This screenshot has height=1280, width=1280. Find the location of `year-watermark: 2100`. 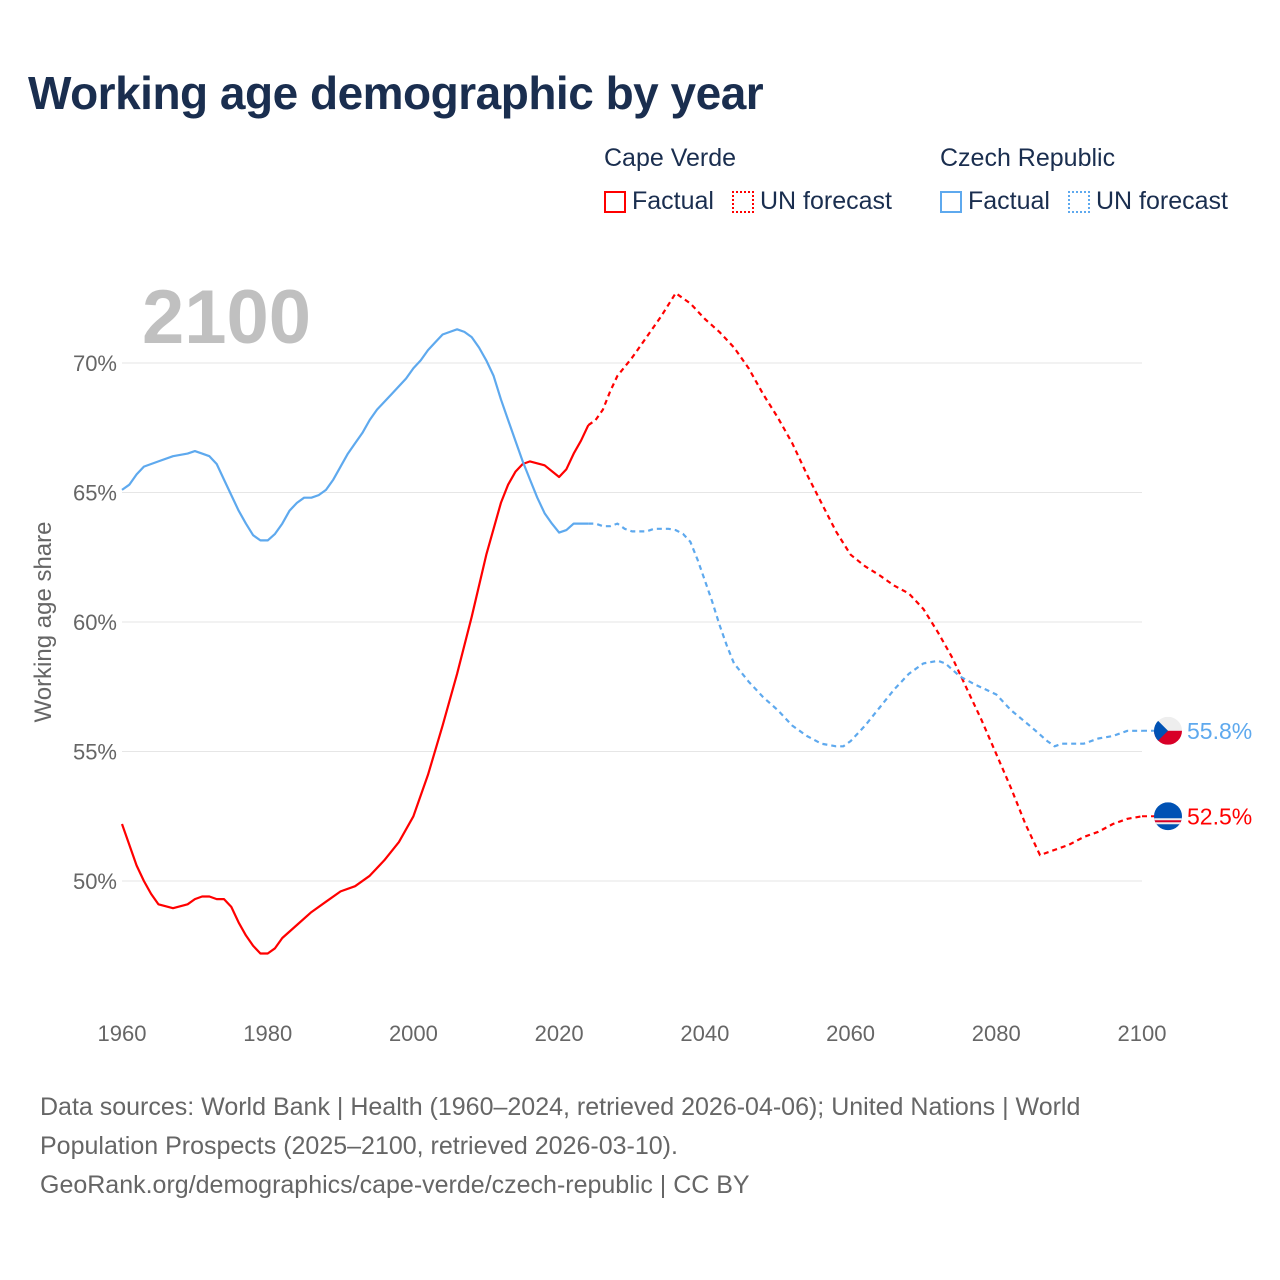

year-watermark: 2100 is located at coordinates (226, 317).